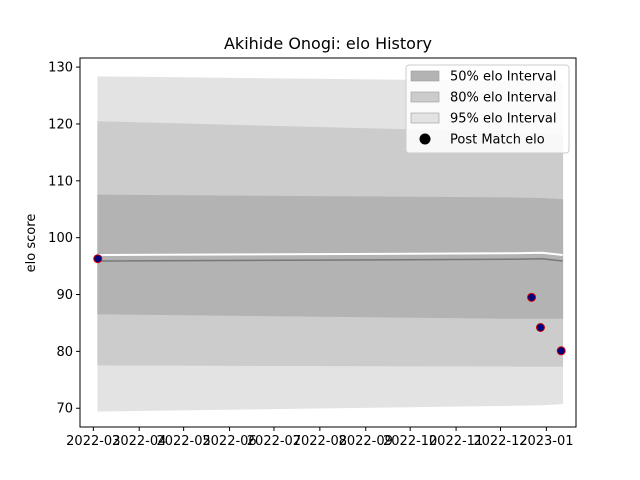  I want to click on mean-highlight-line, so click(330, 253).